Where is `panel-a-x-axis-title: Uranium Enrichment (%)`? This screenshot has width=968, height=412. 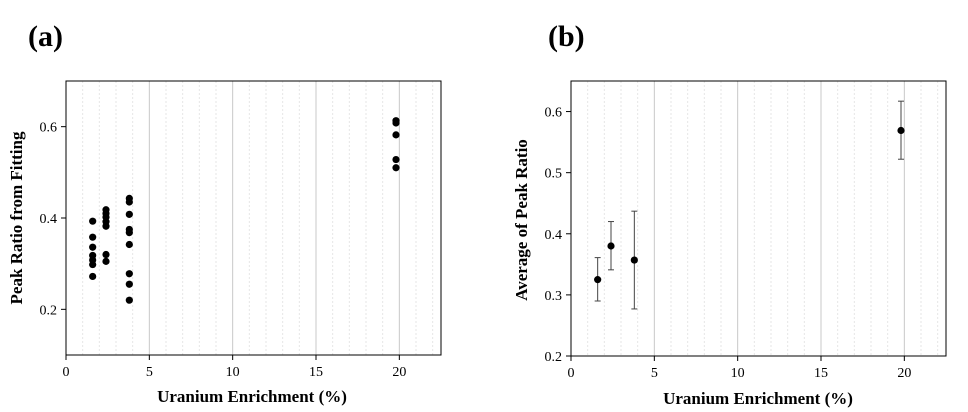
panel-a-x-axis-title: Uranium Enrichment (%) is located at coordinates (252, 396).